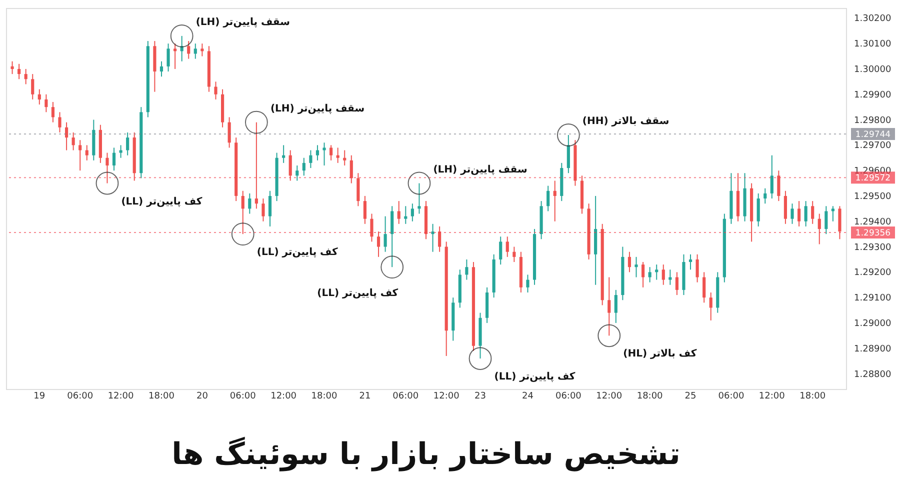 This screenshot has width=900, height=500. I want to click on y-tick-label: 1.29100, so click(873, 299).